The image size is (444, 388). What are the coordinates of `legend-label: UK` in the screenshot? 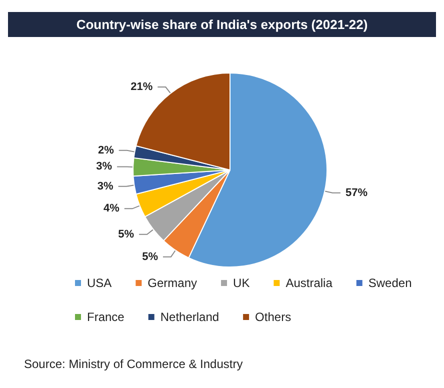 It's located at (241, 283).